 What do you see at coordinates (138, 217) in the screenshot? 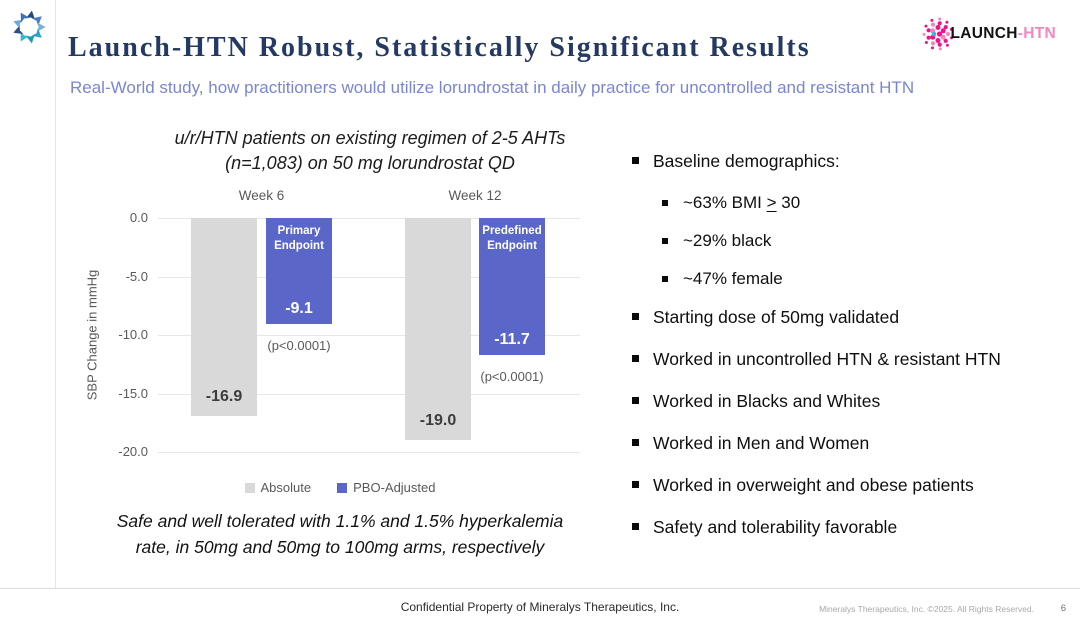
I see `y-axis-tick-label: 0.0` at bounding box center [138, 217].